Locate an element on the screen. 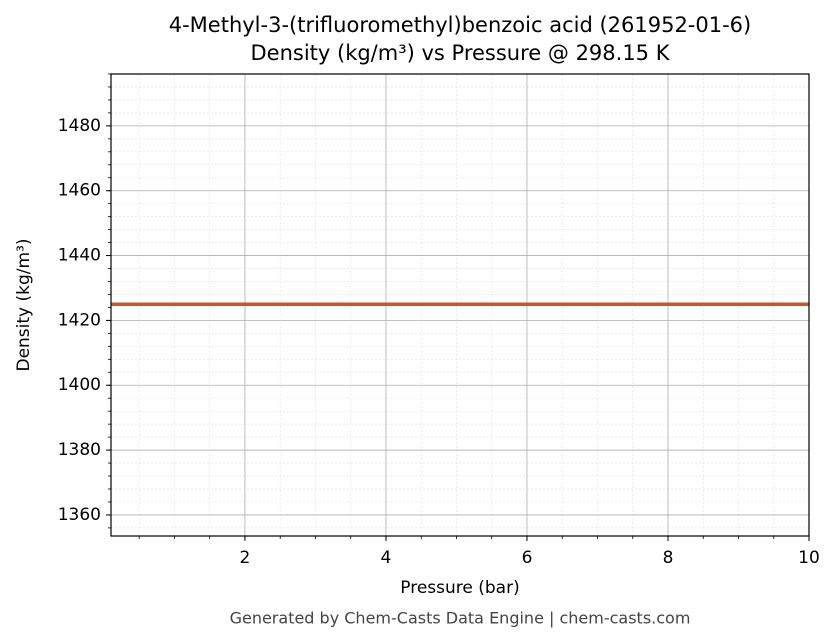  y-tick-label: 1360 is located at coordinates (79, 515).